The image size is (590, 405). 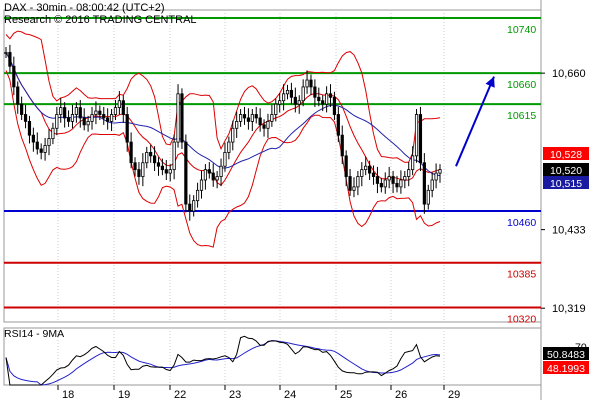 I want to click on x-tick-label: 26, so click(x=401, y=394).